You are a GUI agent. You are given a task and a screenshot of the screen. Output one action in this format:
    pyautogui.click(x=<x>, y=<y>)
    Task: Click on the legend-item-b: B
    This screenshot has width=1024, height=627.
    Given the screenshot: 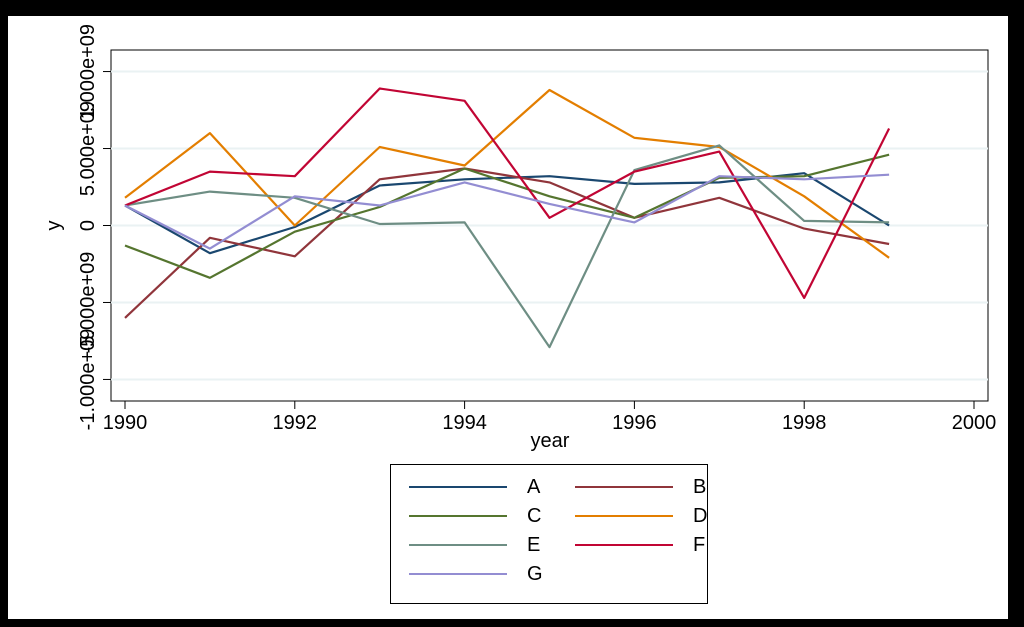 What is the action you would take?
    pyautogui.click(x=640, y=487)
    